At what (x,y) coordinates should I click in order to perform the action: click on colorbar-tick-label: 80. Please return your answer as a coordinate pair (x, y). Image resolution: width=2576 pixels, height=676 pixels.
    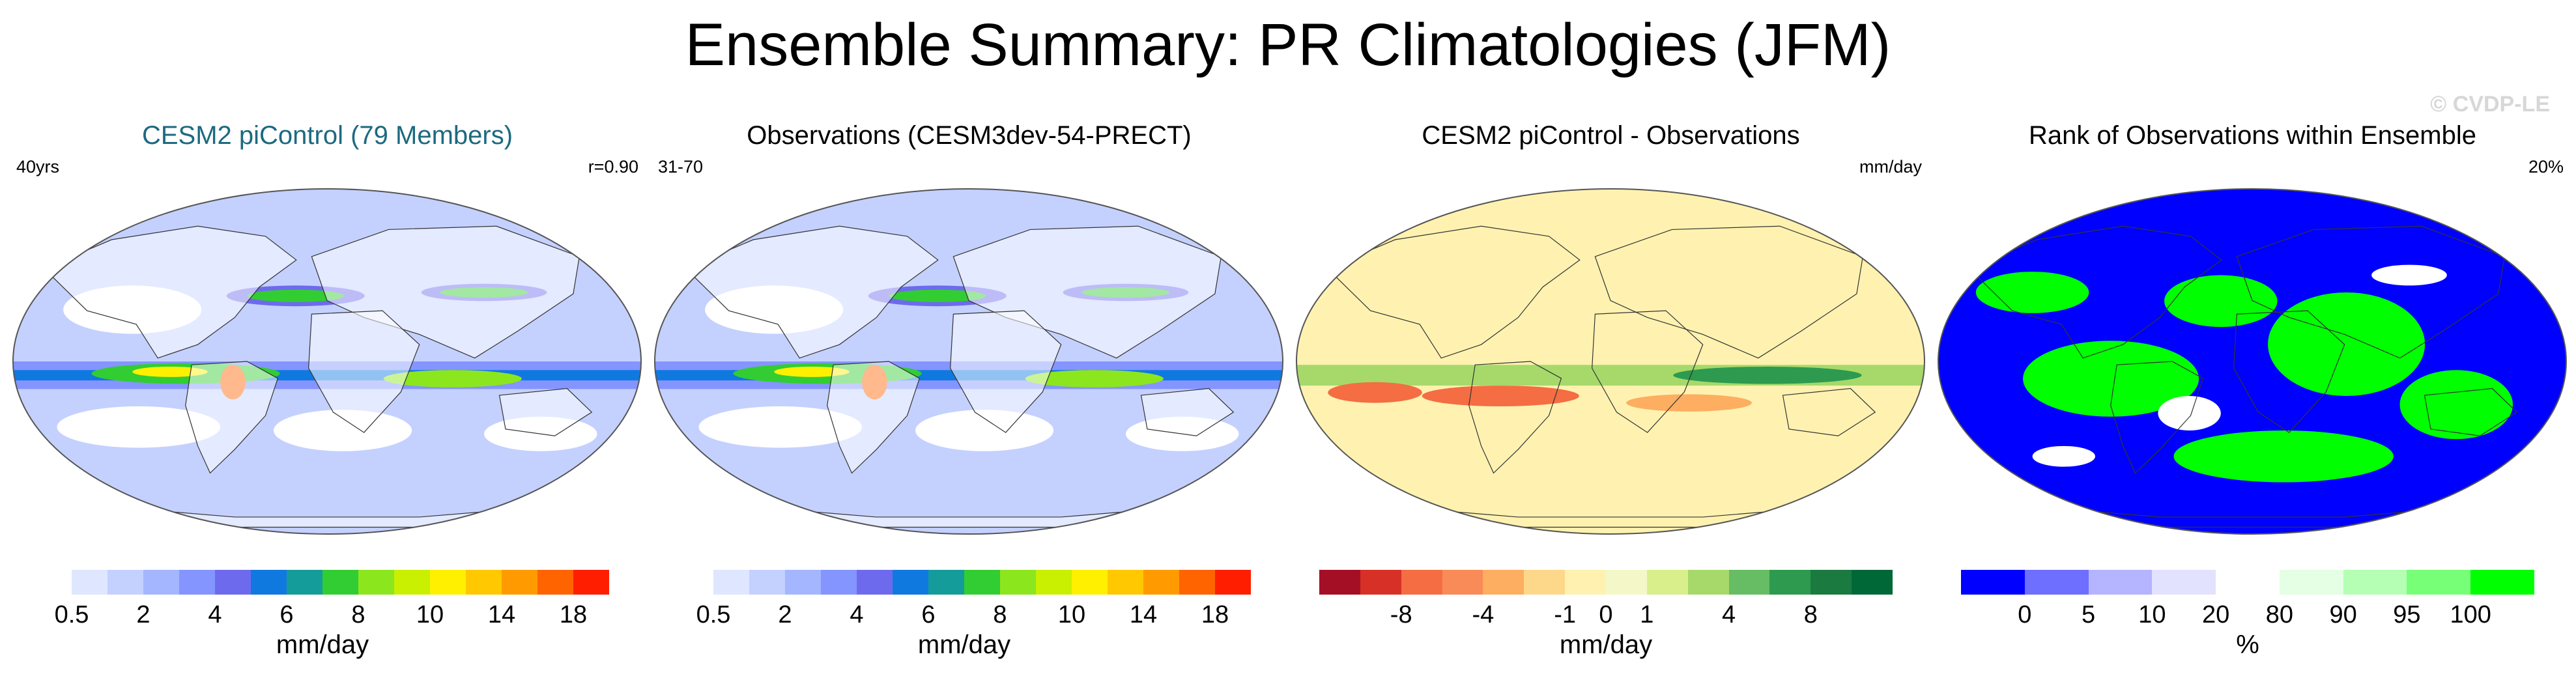
    Looking at the image, I should click on (2279, 614).